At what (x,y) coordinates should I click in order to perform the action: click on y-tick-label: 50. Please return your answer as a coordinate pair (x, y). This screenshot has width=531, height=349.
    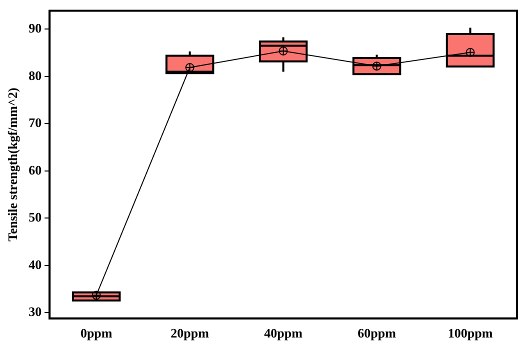
    Looking at the image, I should click on (35, 217).